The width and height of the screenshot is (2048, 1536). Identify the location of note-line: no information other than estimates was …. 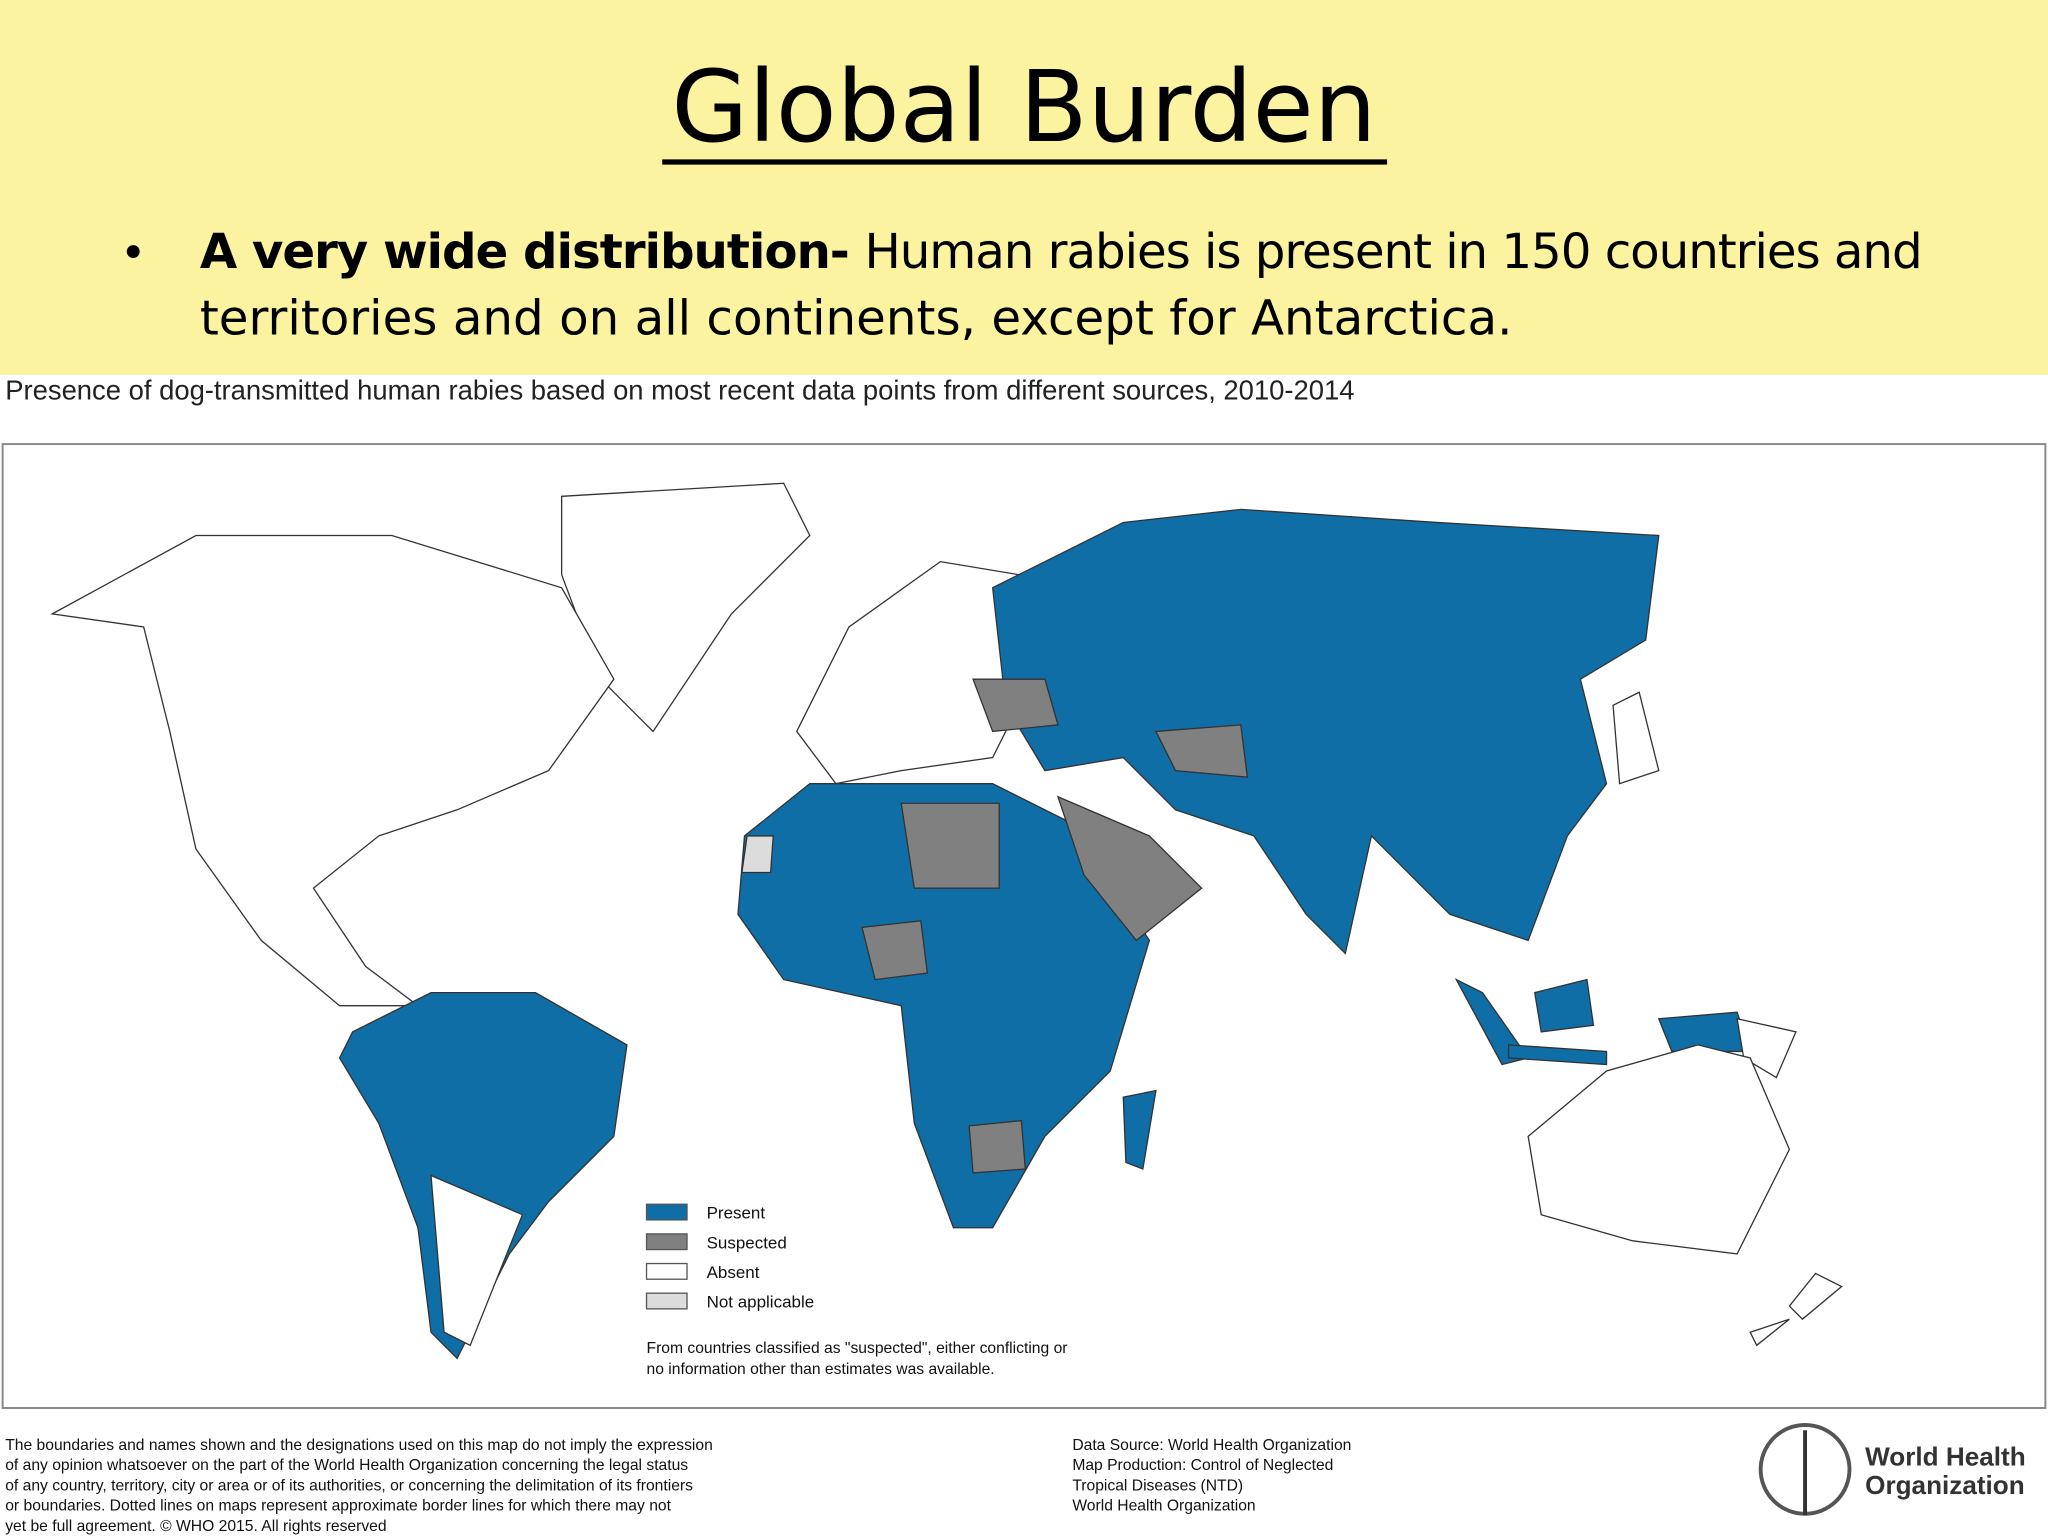
(821, 1369).